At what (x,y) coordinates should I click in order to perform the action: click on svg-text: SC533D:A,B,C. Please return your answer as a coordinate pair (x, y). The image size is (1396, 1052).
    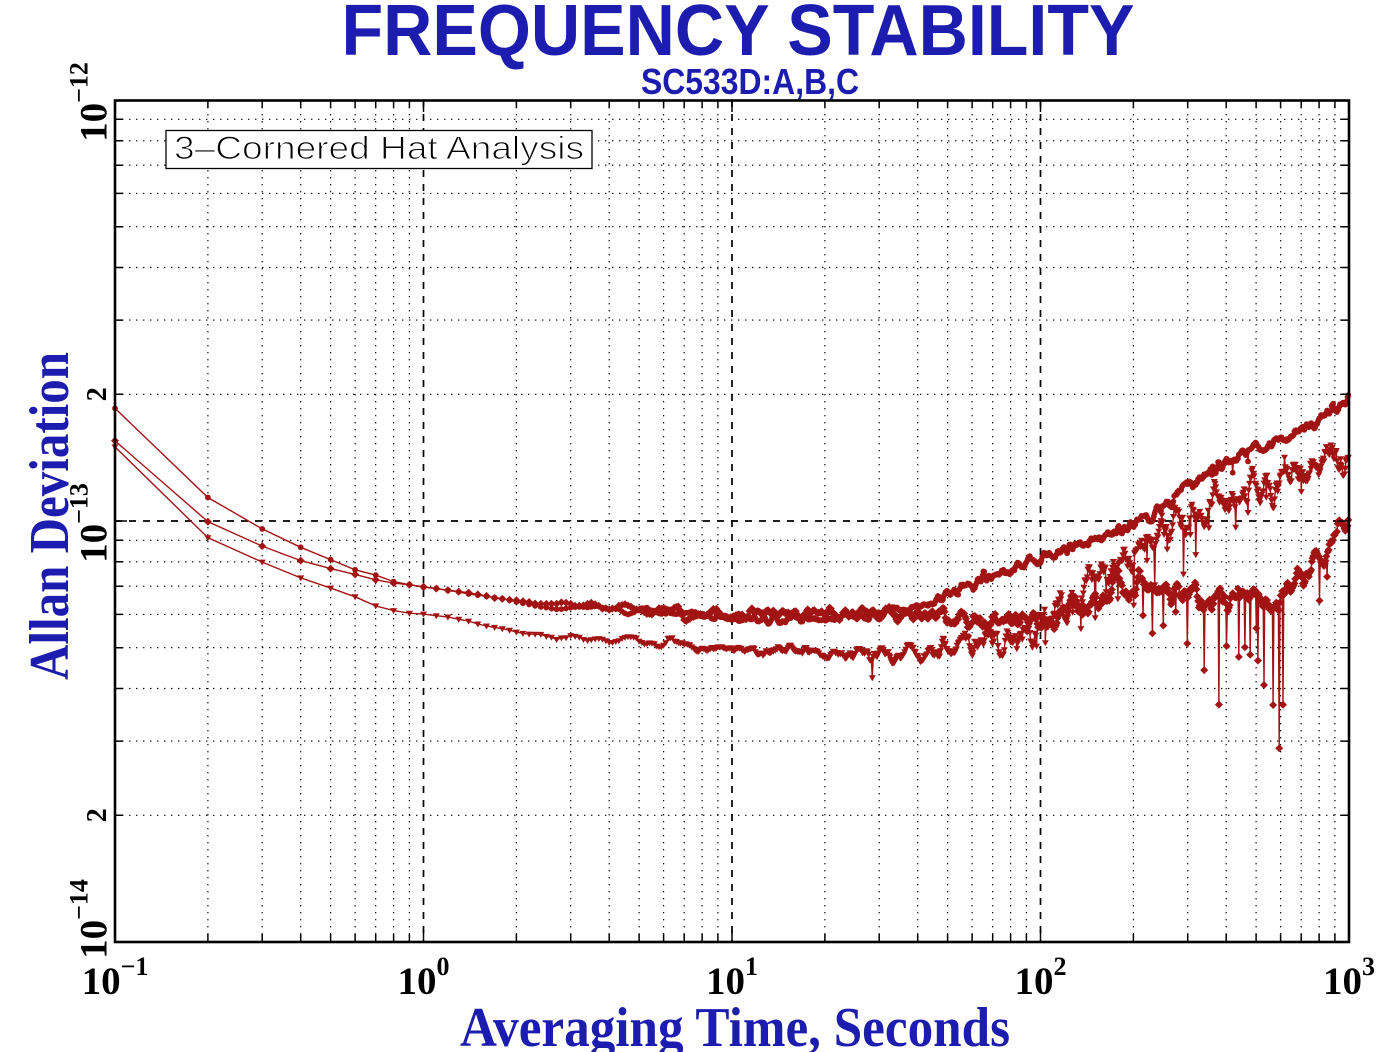
    Looking at the image, I should click on (750, 81).